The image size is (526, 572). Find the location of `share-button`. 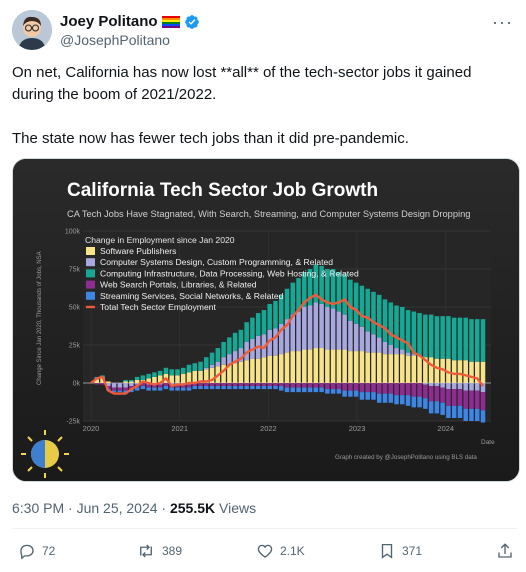

share-button is located at coordinates (505, 551).